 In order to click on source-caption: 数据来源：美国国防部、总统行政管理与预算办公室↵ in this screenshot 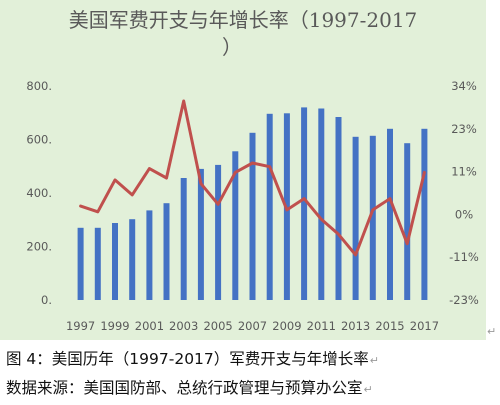, I will do `click(189, 387)`.